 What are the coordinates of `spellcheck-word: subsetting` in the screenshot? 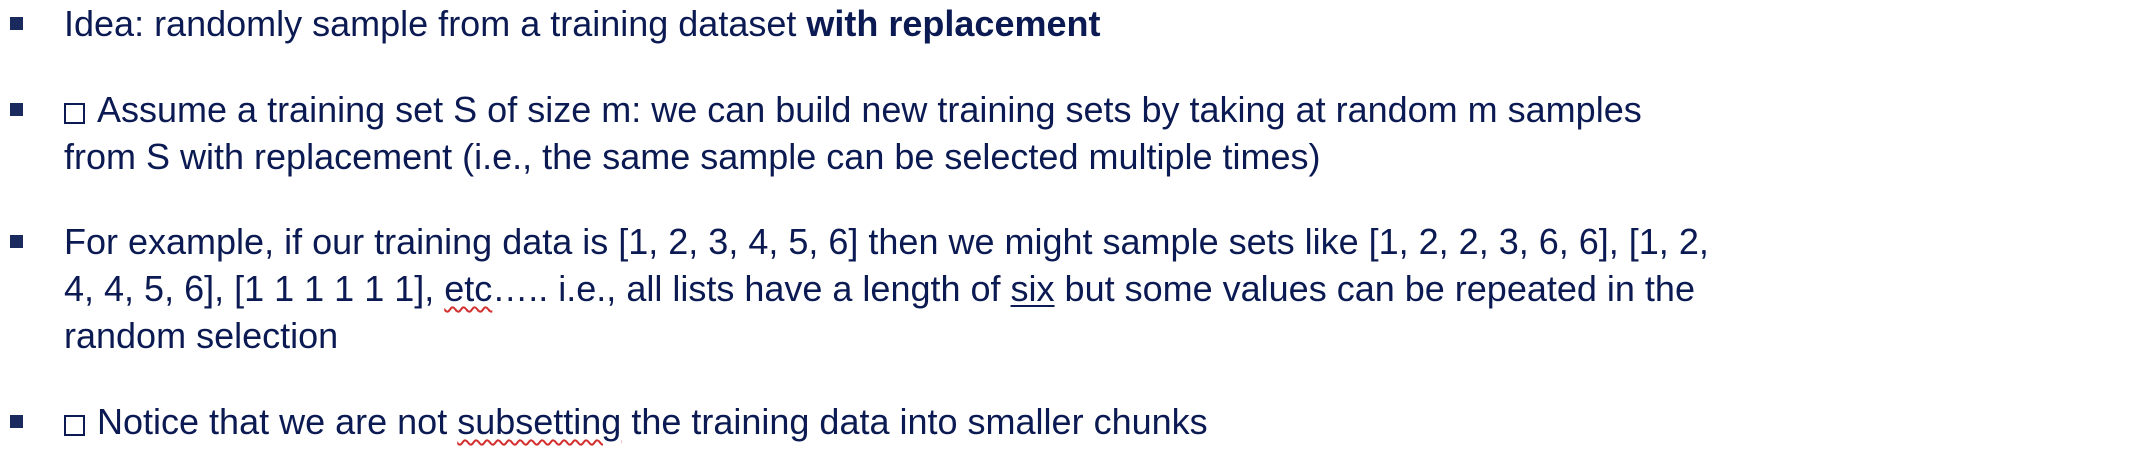 It's located at (539, 421).